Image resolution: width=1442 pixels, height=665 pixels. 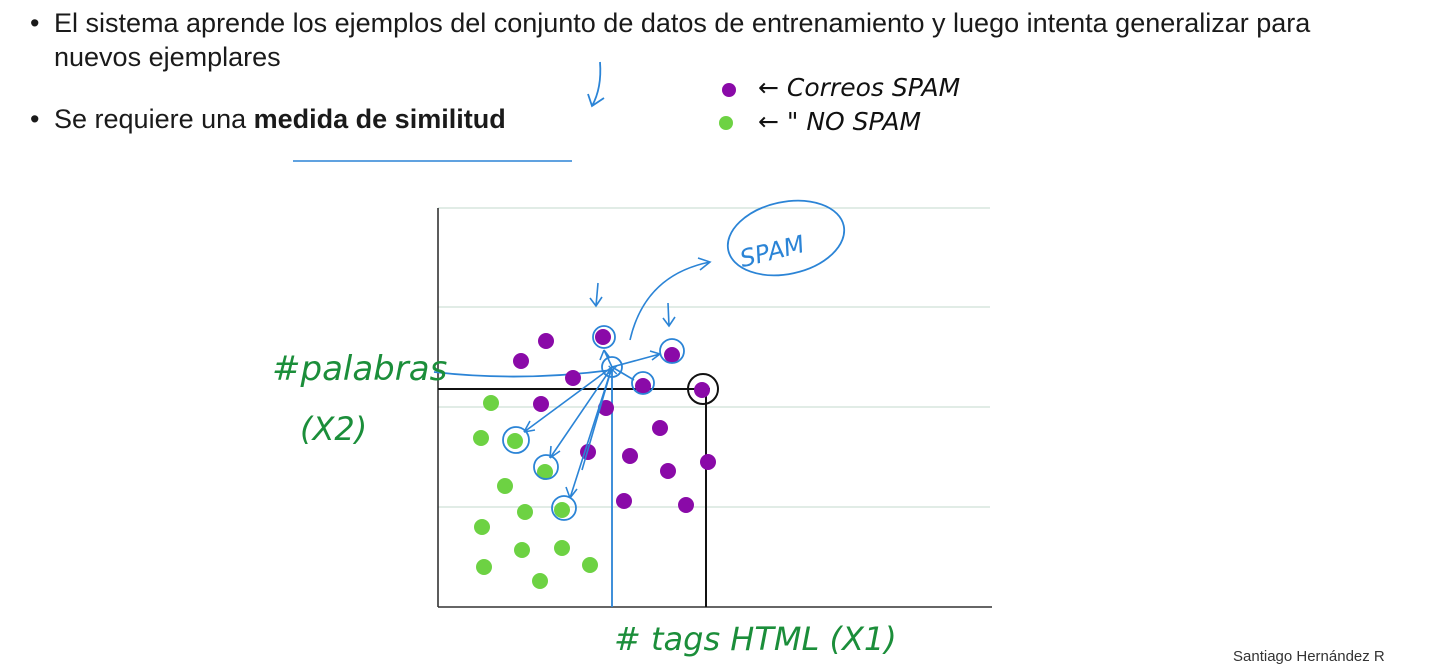 I want to click on legend-purple-label: ← Correos SPAM, so click(x=859, y=87).